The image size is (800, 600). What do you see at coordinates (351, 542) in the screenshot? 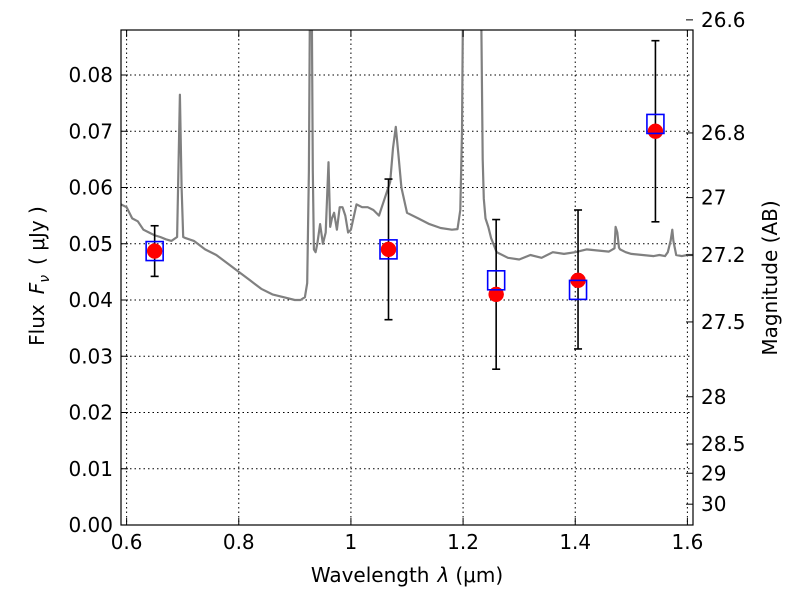
I see `x-tick-label: 1` at bounding box center [351, 542].